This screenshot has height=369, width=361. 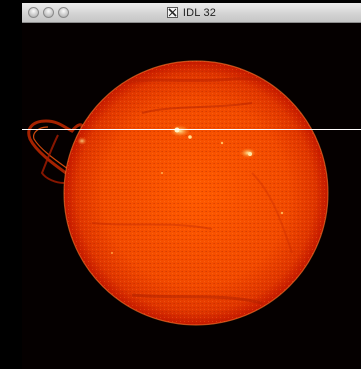 I want to click on window-title: IDL 32, so click(x=199, y=12).